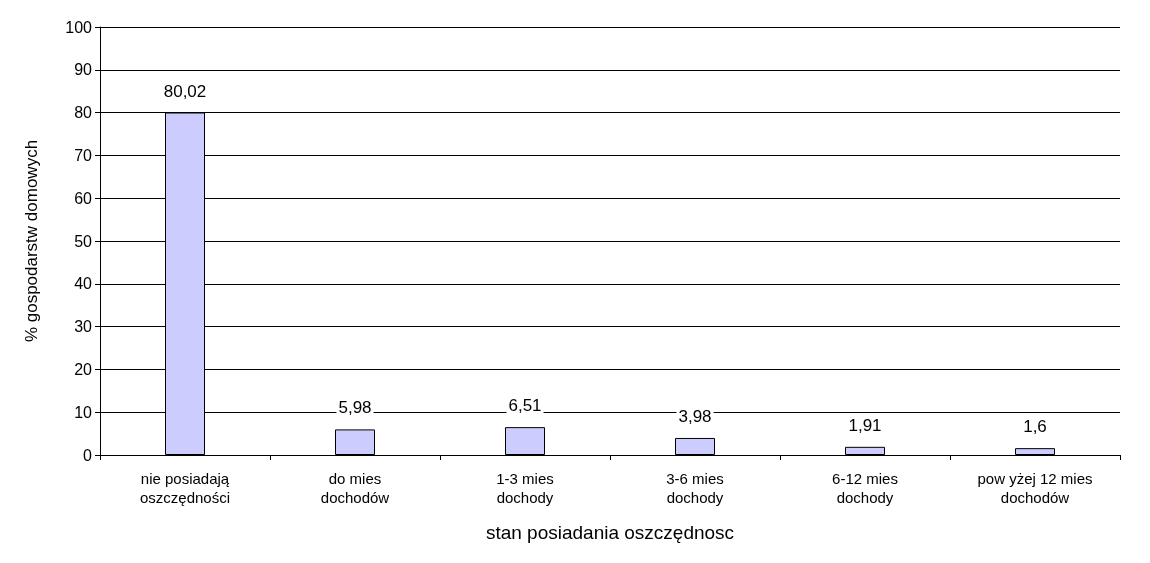 This screenshot has width=1150, height=563. I want to click on y-tick-label: 70, so click(83, 155).